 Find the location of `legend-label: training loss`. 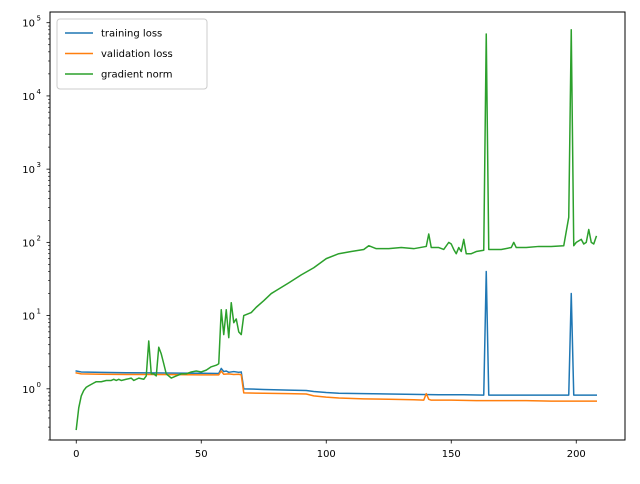

legend-label: training loss is located at coordinates (131, 34).